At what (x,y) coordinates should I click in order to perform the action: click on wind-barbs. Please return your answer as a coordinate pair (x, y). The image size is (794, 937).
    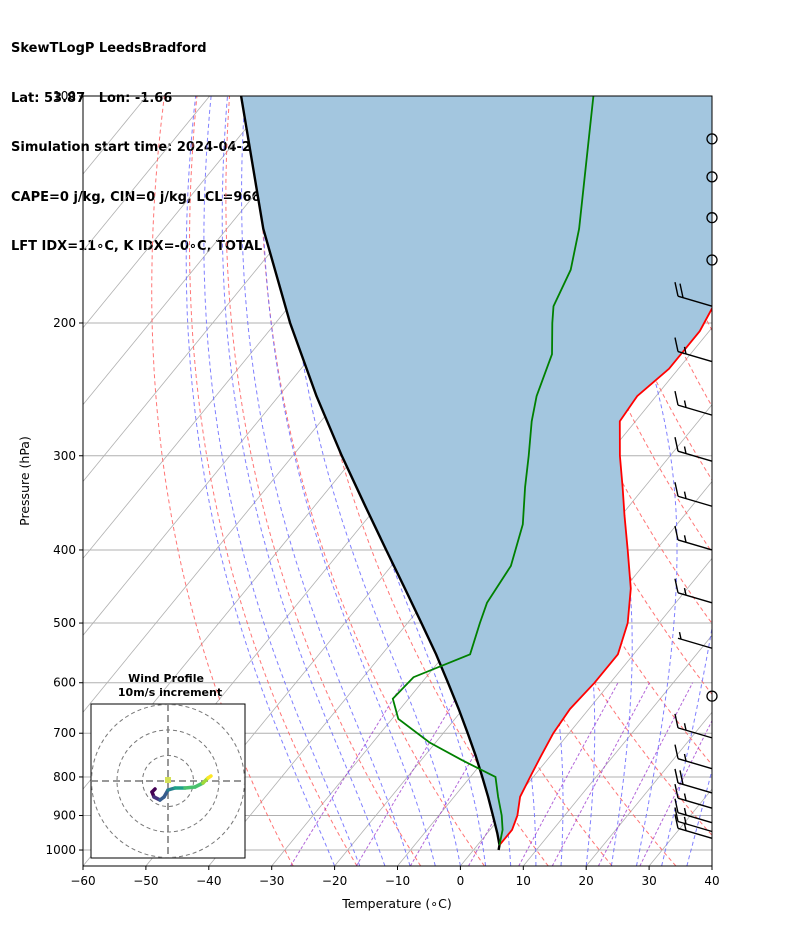
    Looking at the image, I should click on (696, 486).